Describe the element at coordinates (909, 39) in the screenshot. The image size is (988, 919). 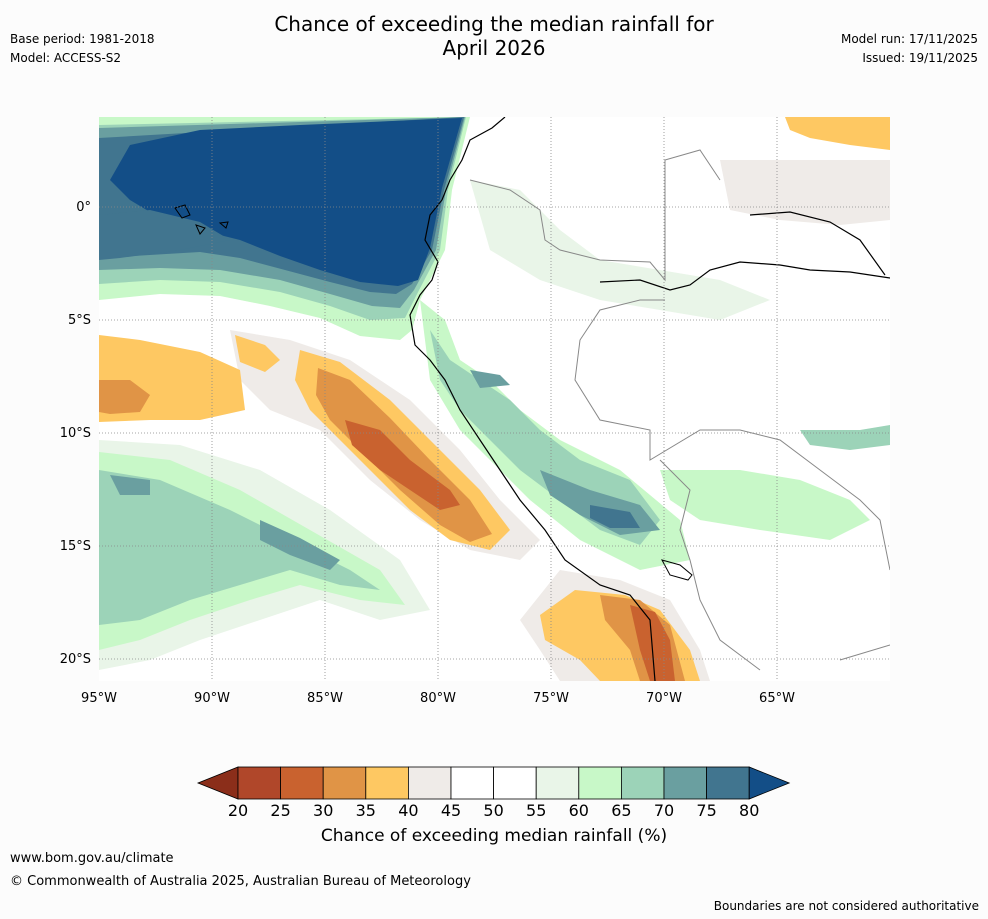
I see `model-run: Model run: 17/11/2025` at that location.